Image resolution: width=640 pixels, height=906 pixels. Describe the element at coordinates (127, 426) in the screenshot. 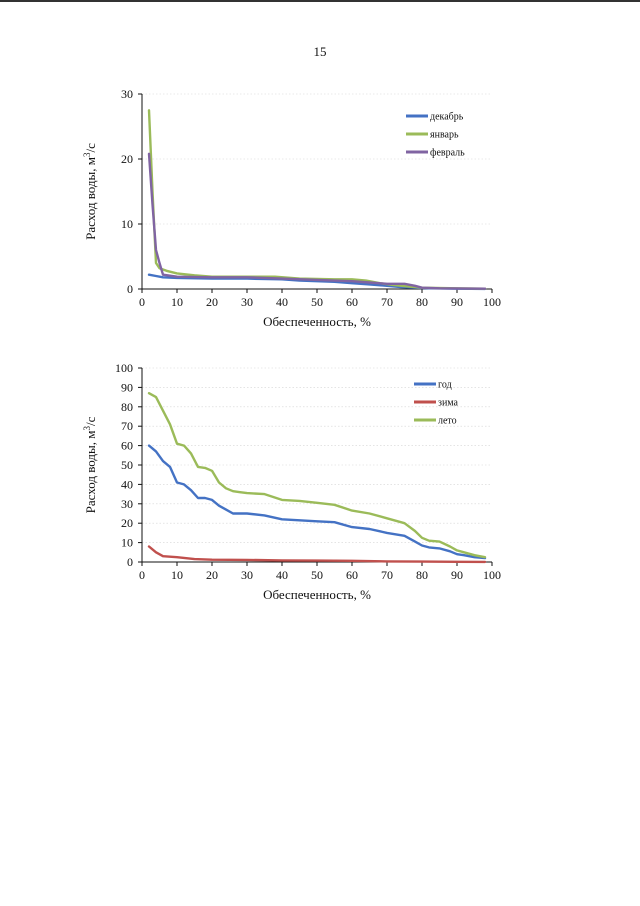

I see `y-tick-label: 70` at that location.